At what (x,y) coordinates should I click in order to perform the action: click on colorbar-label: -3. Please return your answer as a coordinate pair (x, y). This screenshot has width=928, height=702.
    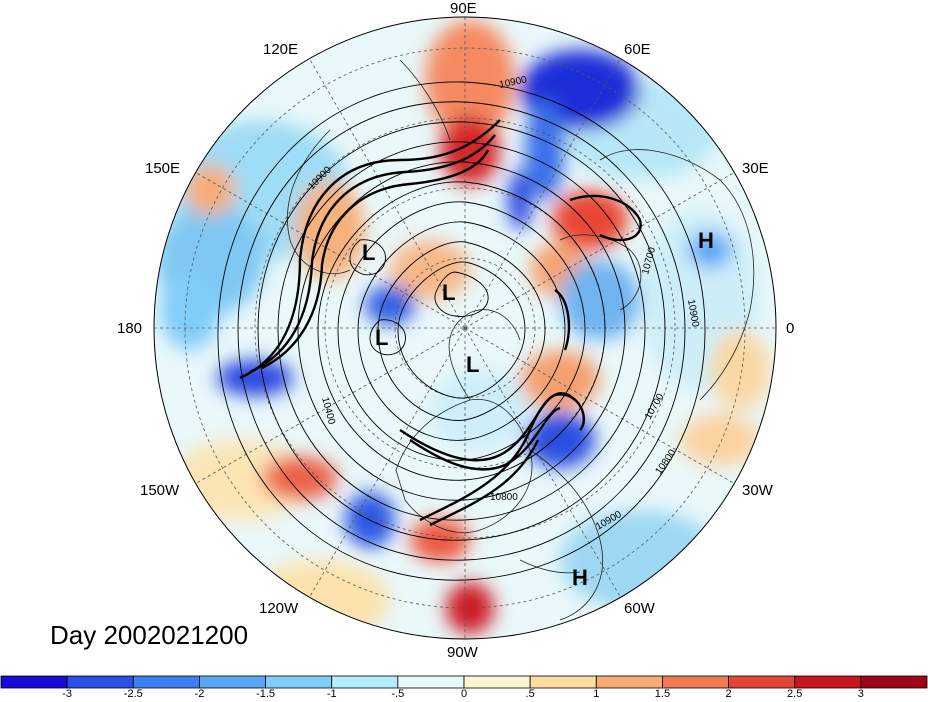
    Looking at the image, I should click on (67, 694).